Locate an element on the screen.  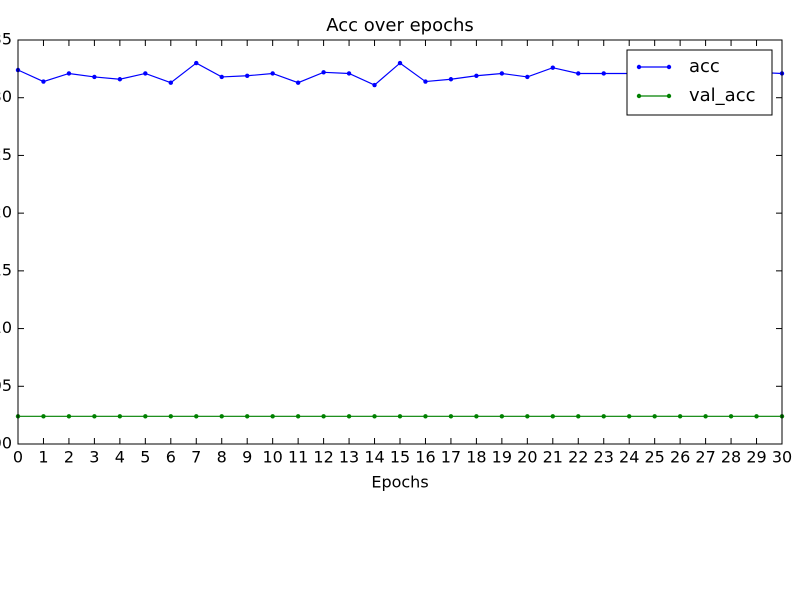
y-tick-label: 0.15 is located at coordinates (6, 269).